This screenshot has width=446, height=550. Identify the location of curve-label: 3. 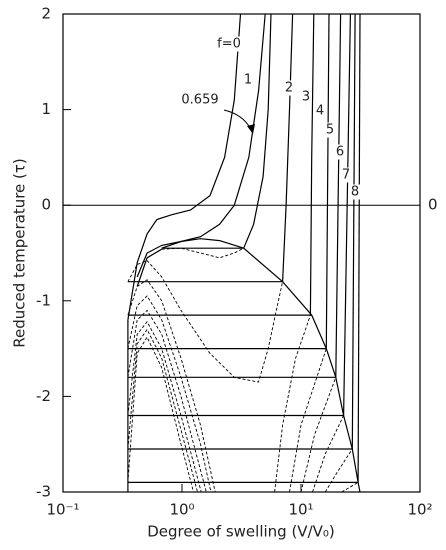
(306, 97).